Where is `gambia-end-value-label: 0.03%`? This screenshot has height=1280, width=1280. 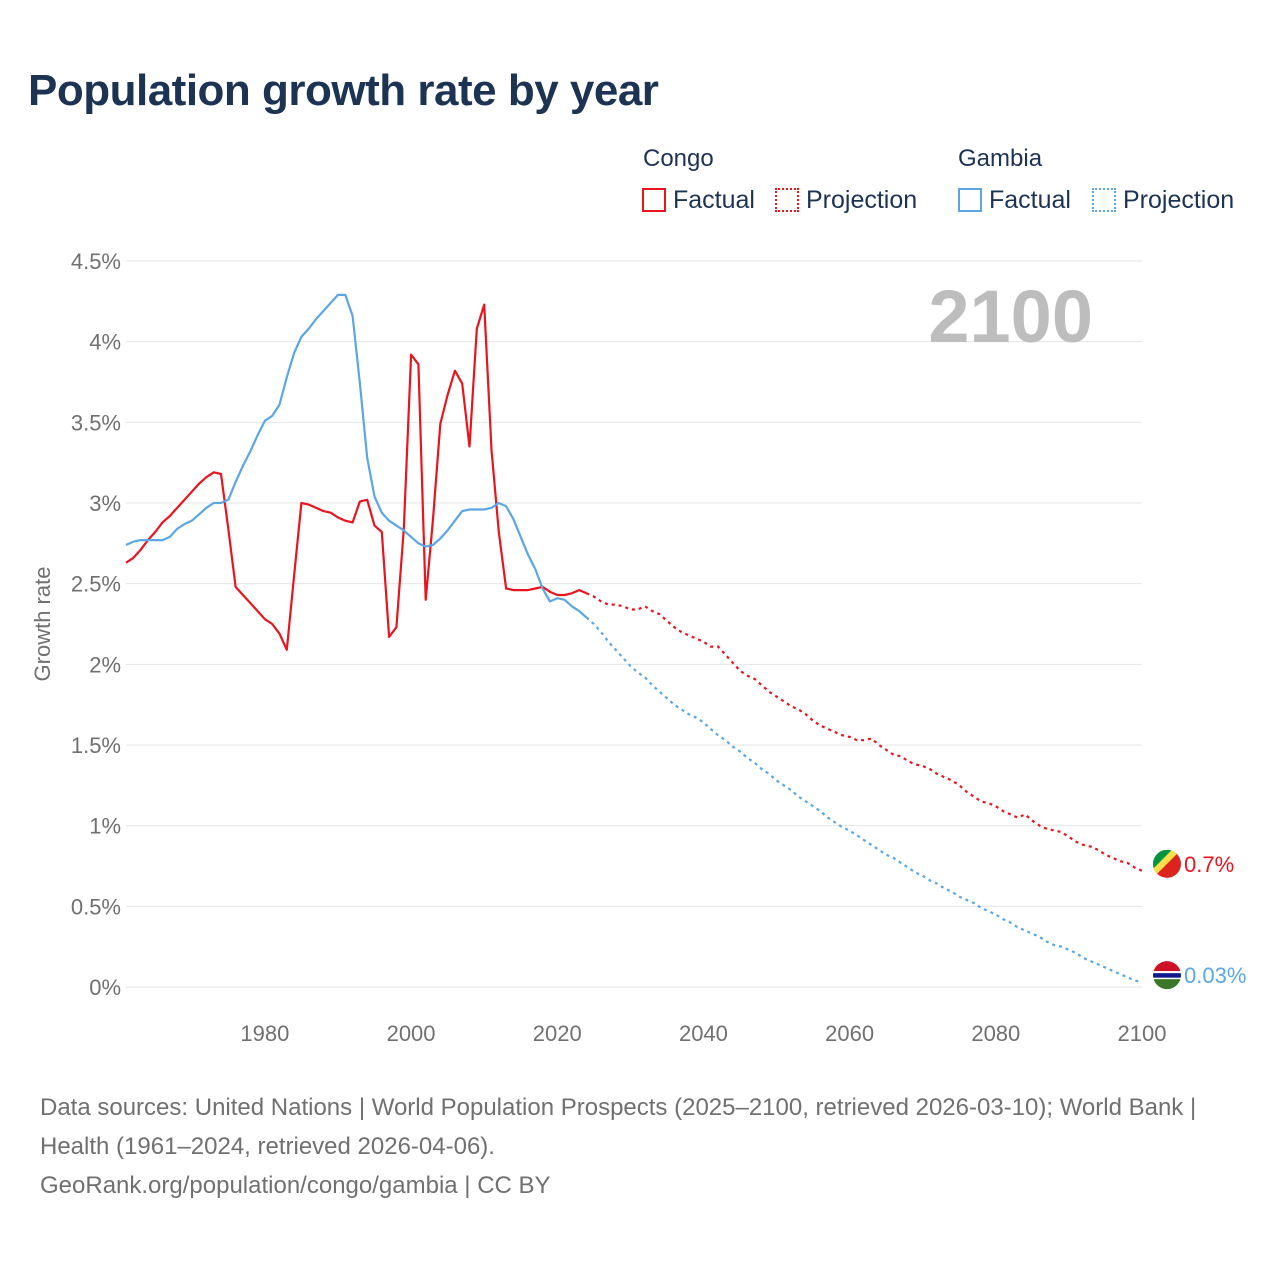 gambia-end-value-label: 0.03% is located at coordinates (1215, 975).